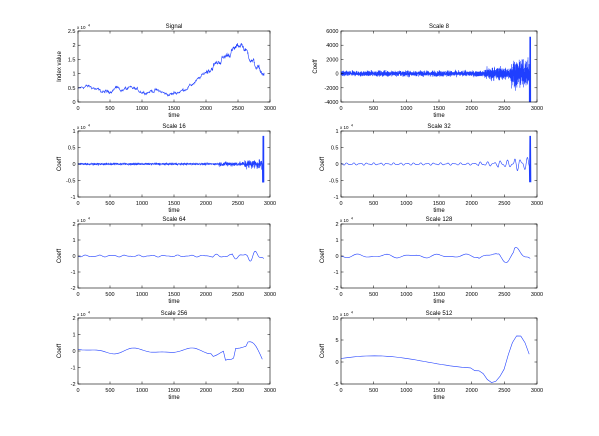 The image size is (599, 436). Describe the element at coordinates (70, 182) in the screenshot. I see `y-tick-label: -0.5` at that location.